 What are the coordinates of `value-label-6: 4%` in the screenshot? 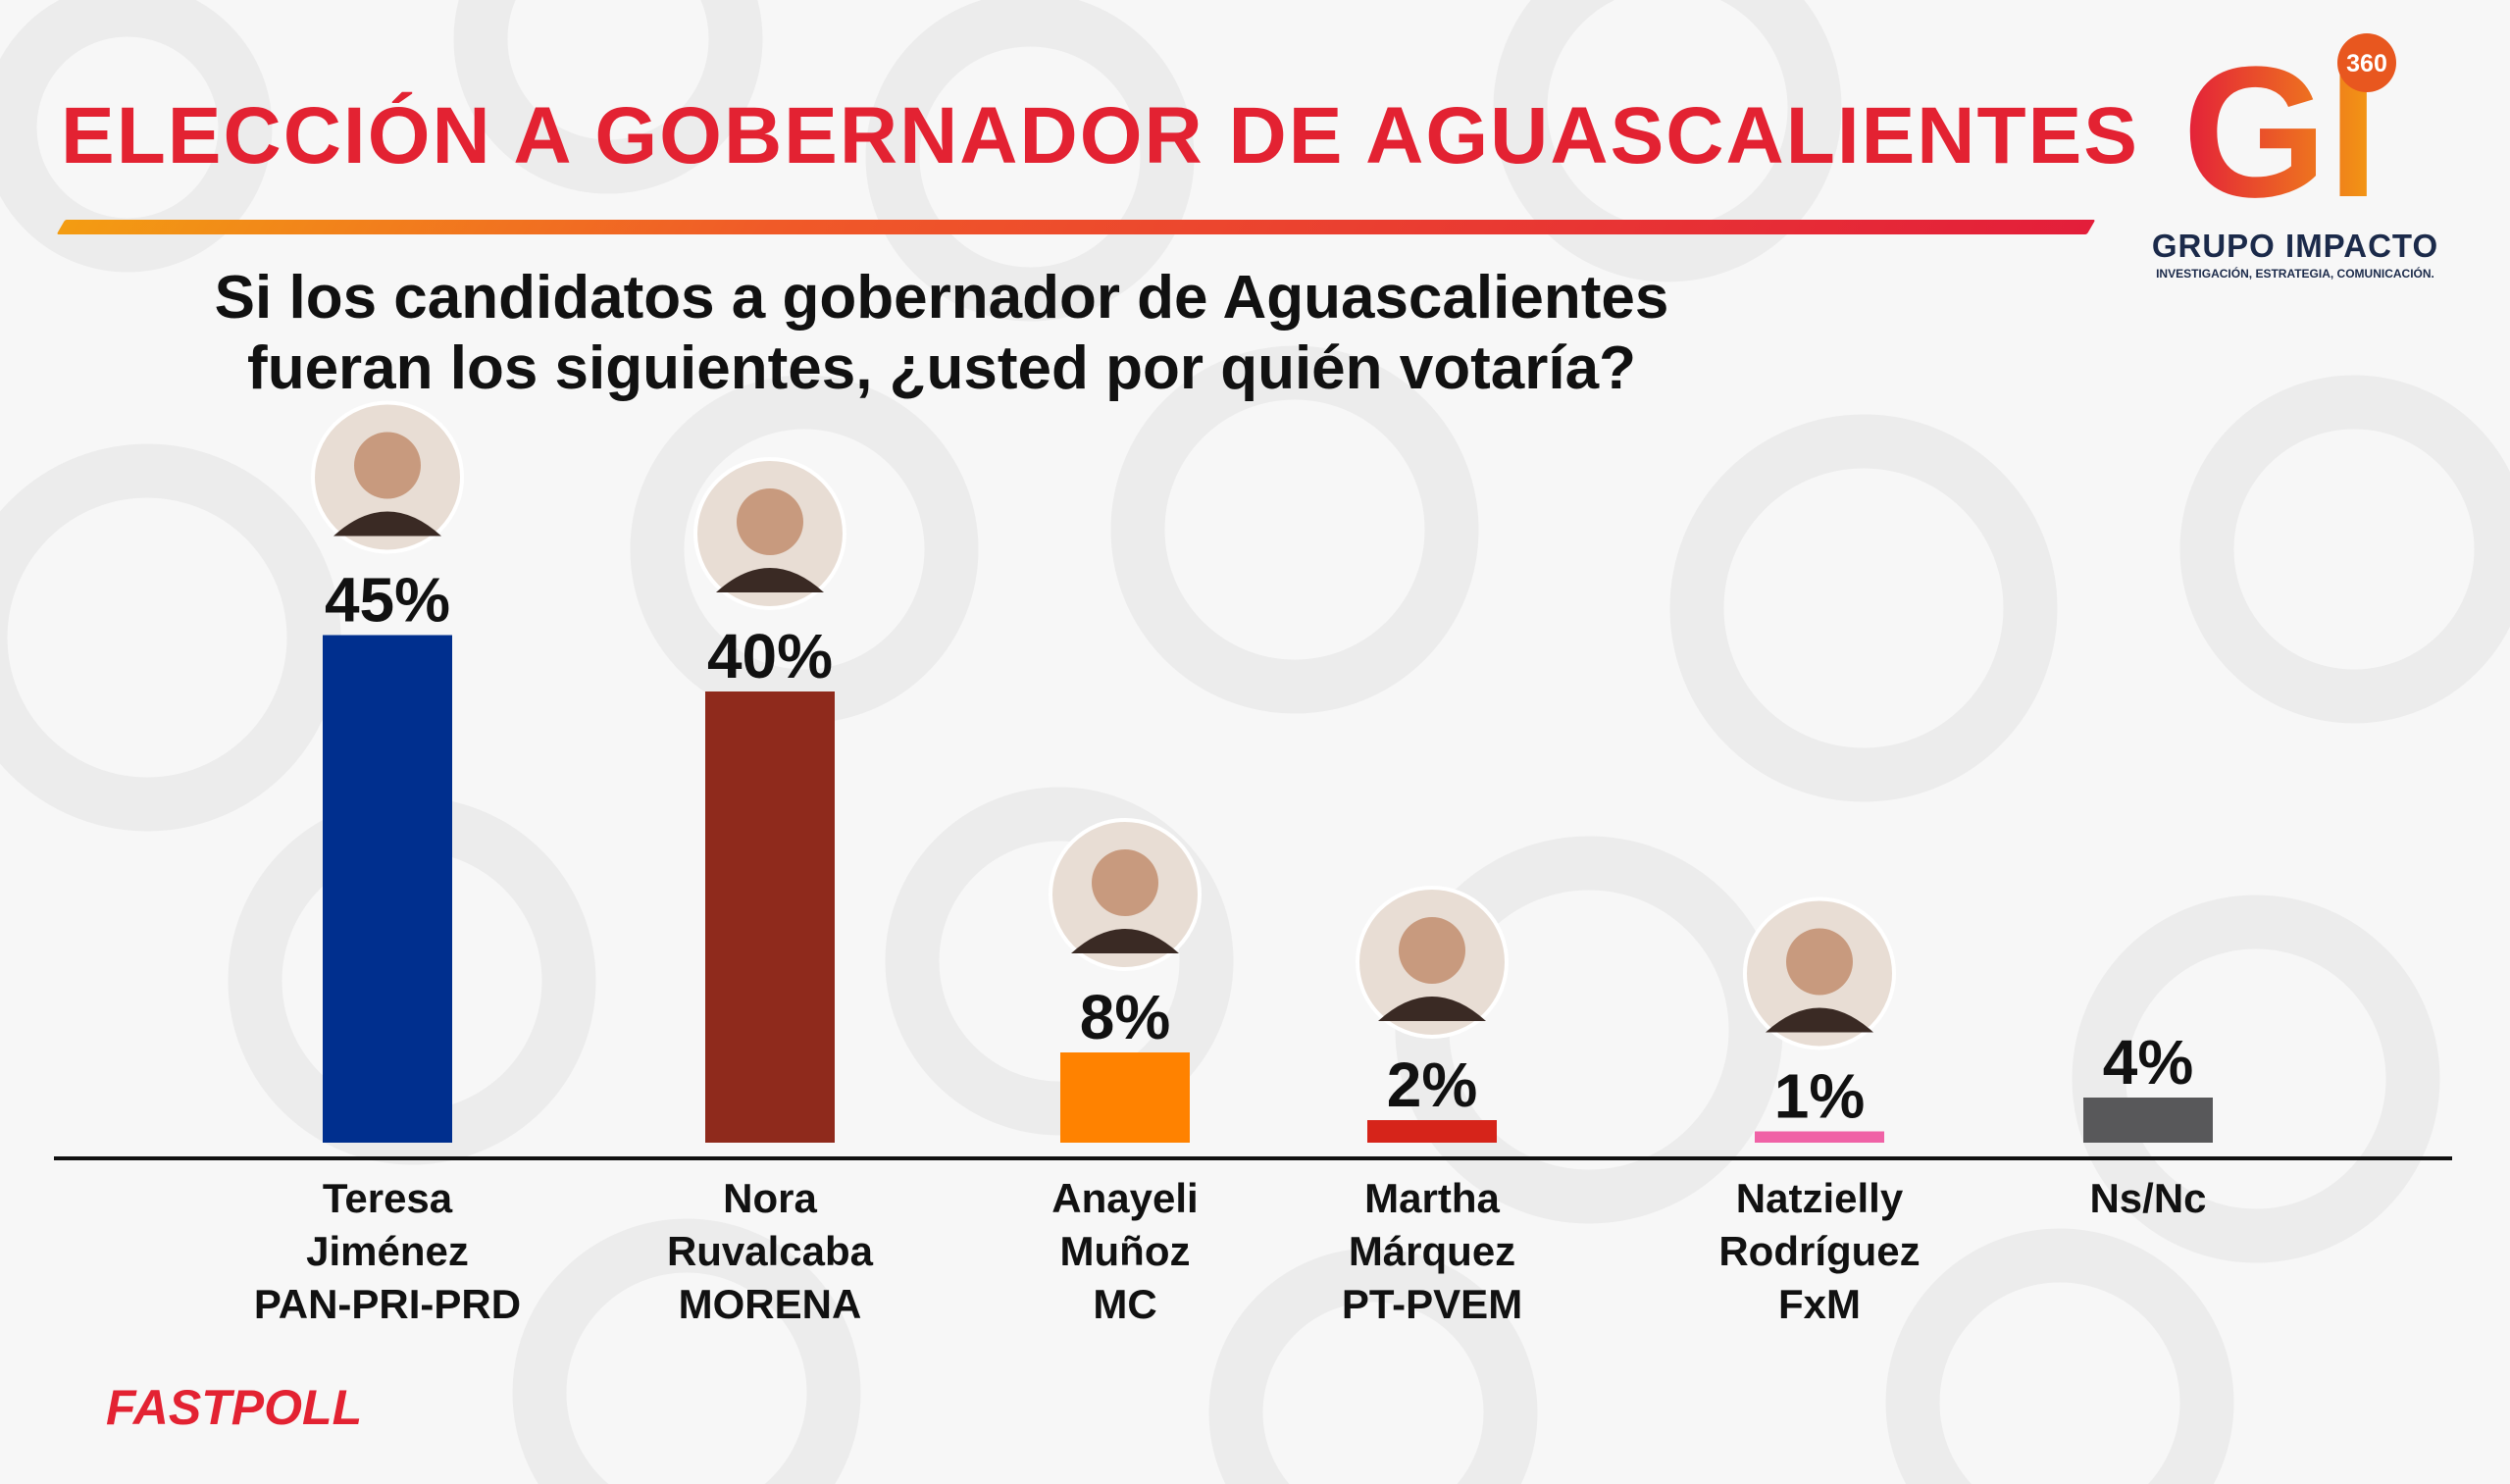 It's located at (2148, 1062).